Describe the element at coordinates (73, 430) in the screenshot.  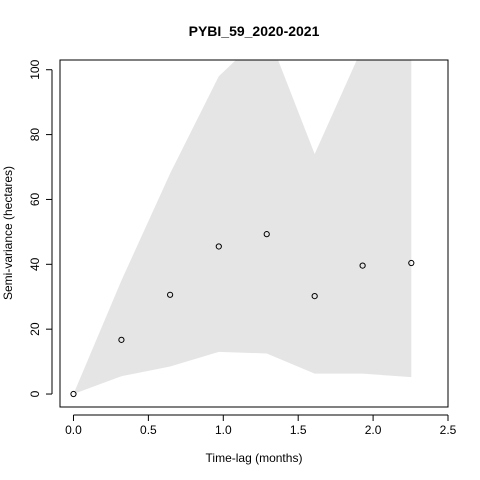
I see `x-tick-label: 0.0` at that location.